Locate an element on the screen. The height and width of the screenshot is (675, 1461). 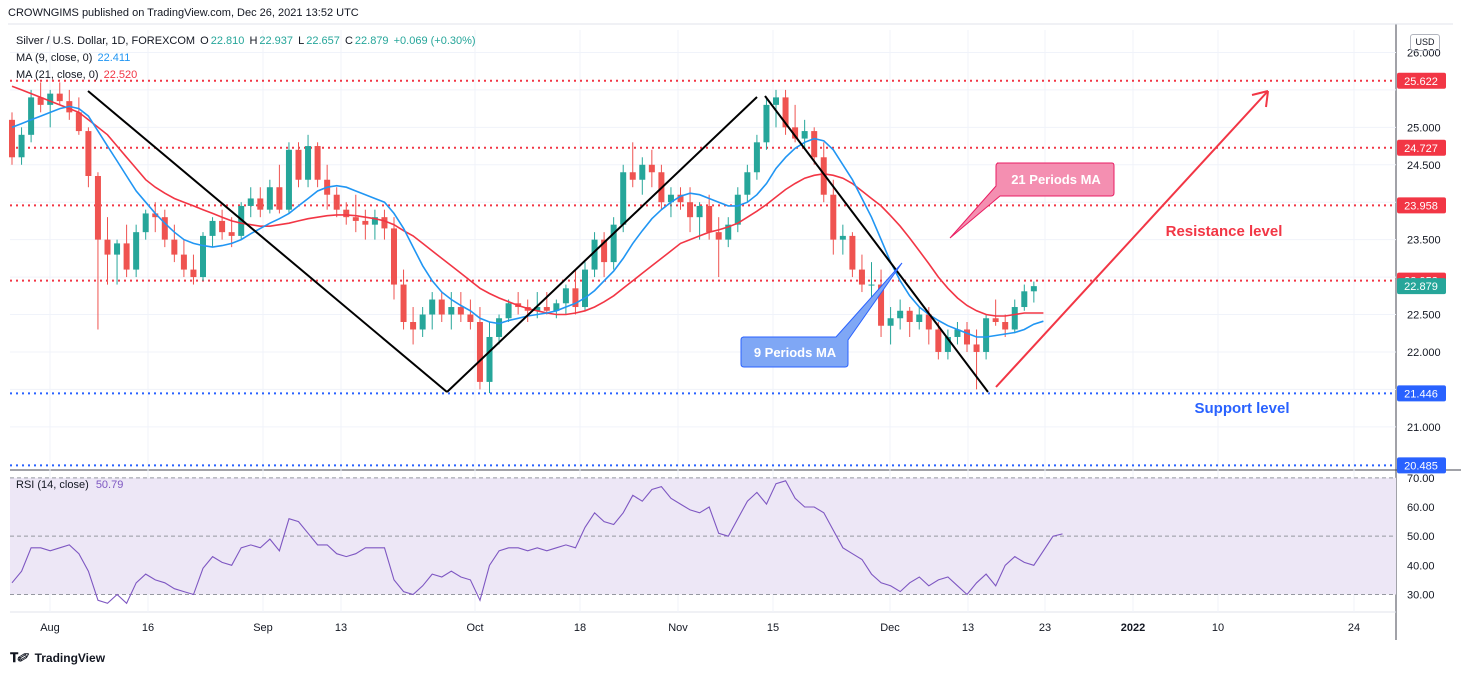
time-tick-label: 2022 is located at coordinates (1133, 628).